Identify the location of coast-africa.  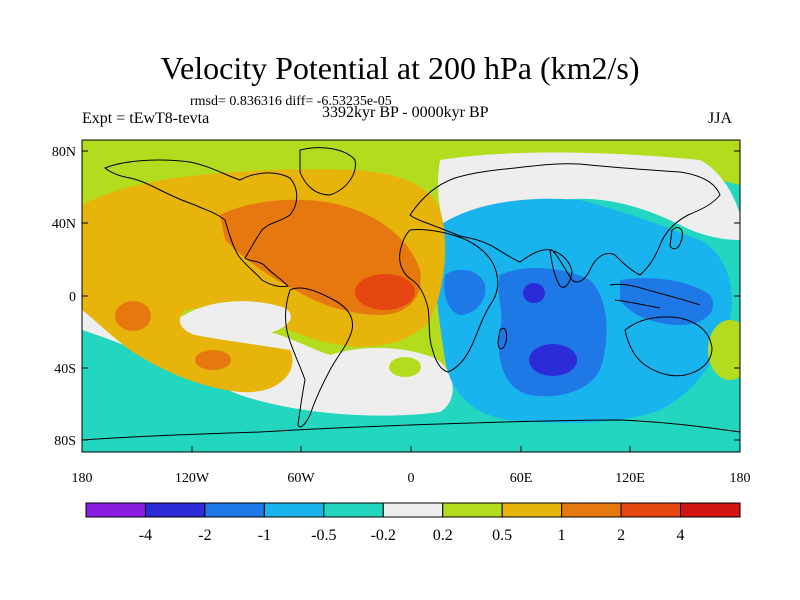
(449, 301).